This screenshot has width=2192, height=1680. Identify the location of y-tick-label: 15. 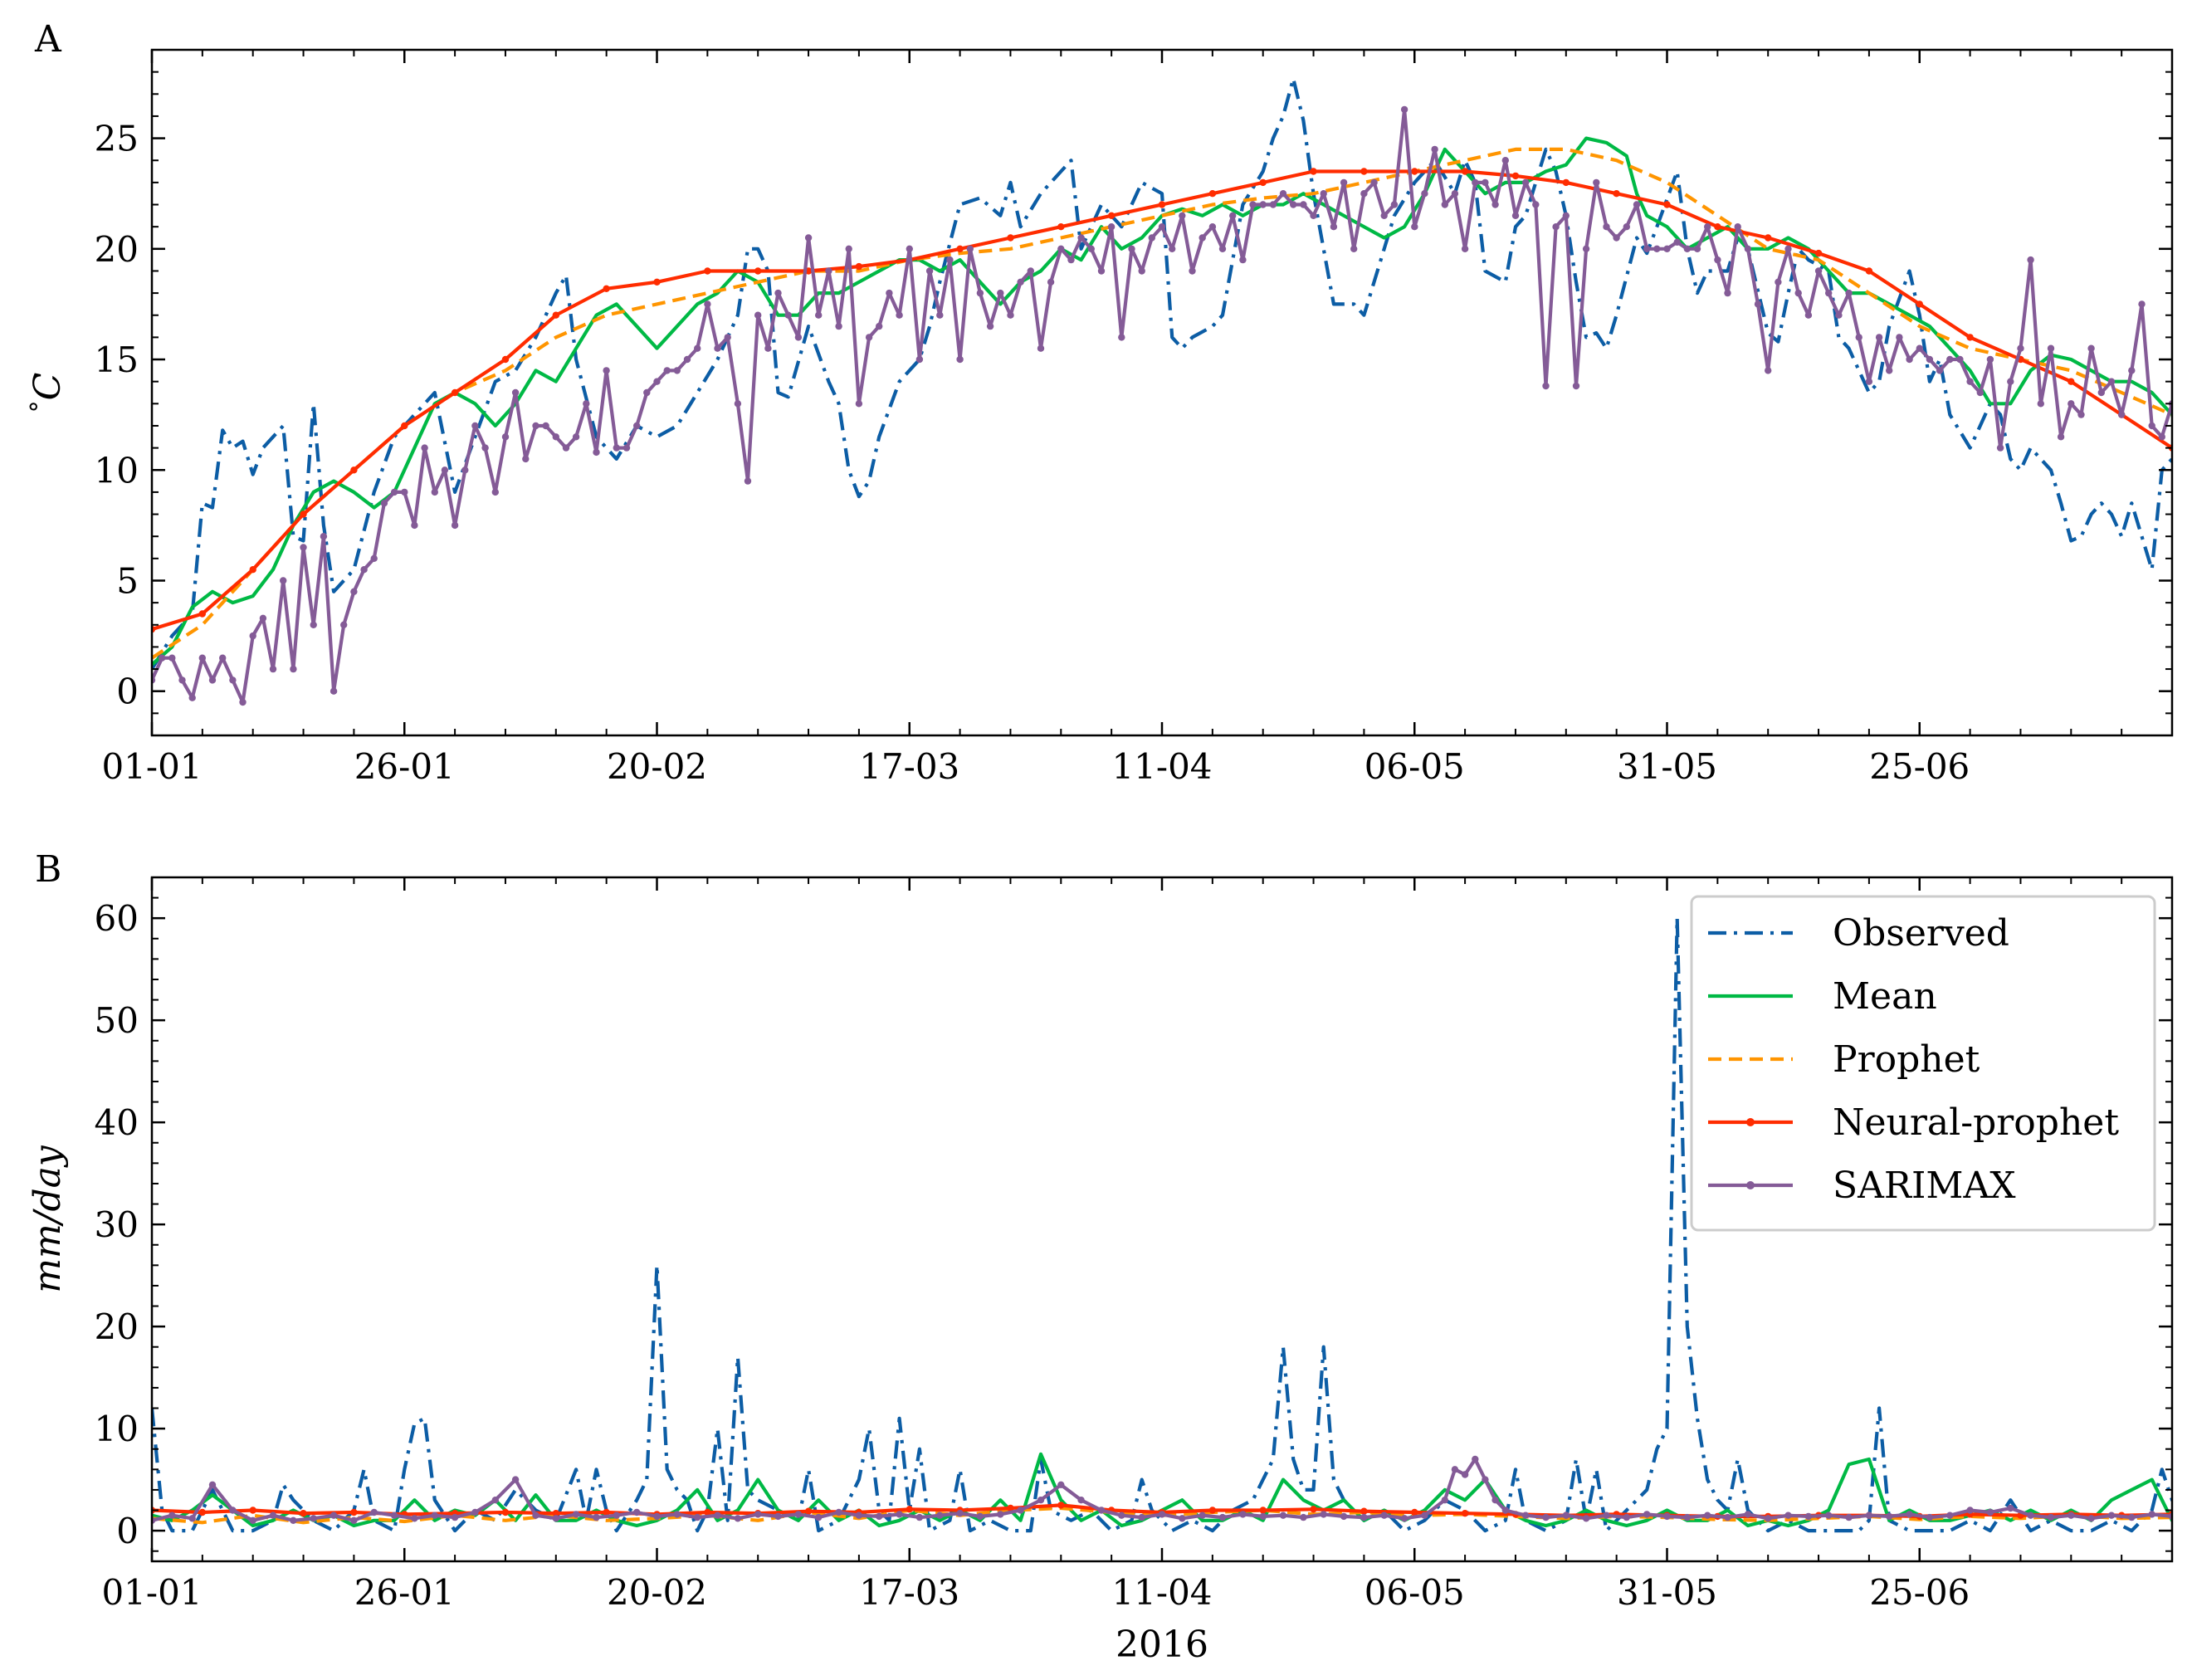
(117, 359).